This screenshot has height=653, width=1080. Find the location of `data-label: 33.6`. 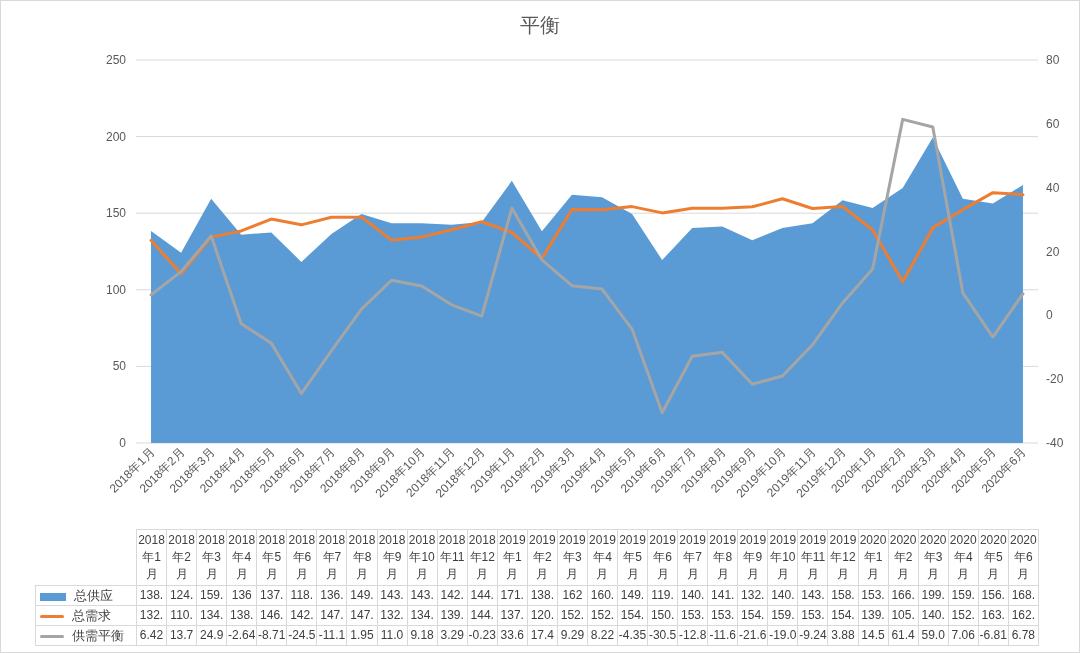

data-label: 33.6 is located at coordinates (512, 635).